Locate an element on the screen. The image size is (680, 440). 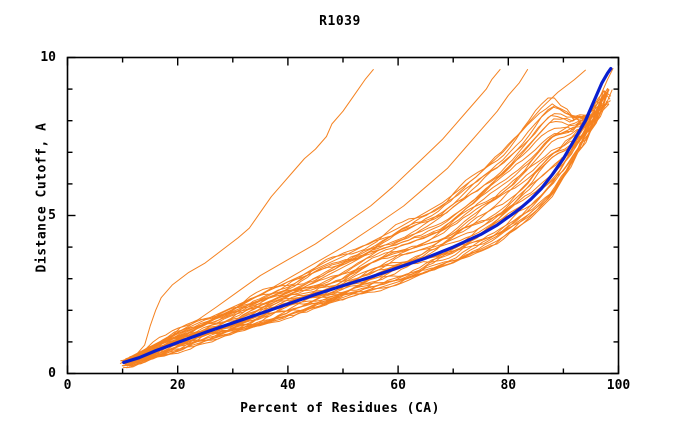
x-tick-label-40: 40 is located at coordinates (288, 385).